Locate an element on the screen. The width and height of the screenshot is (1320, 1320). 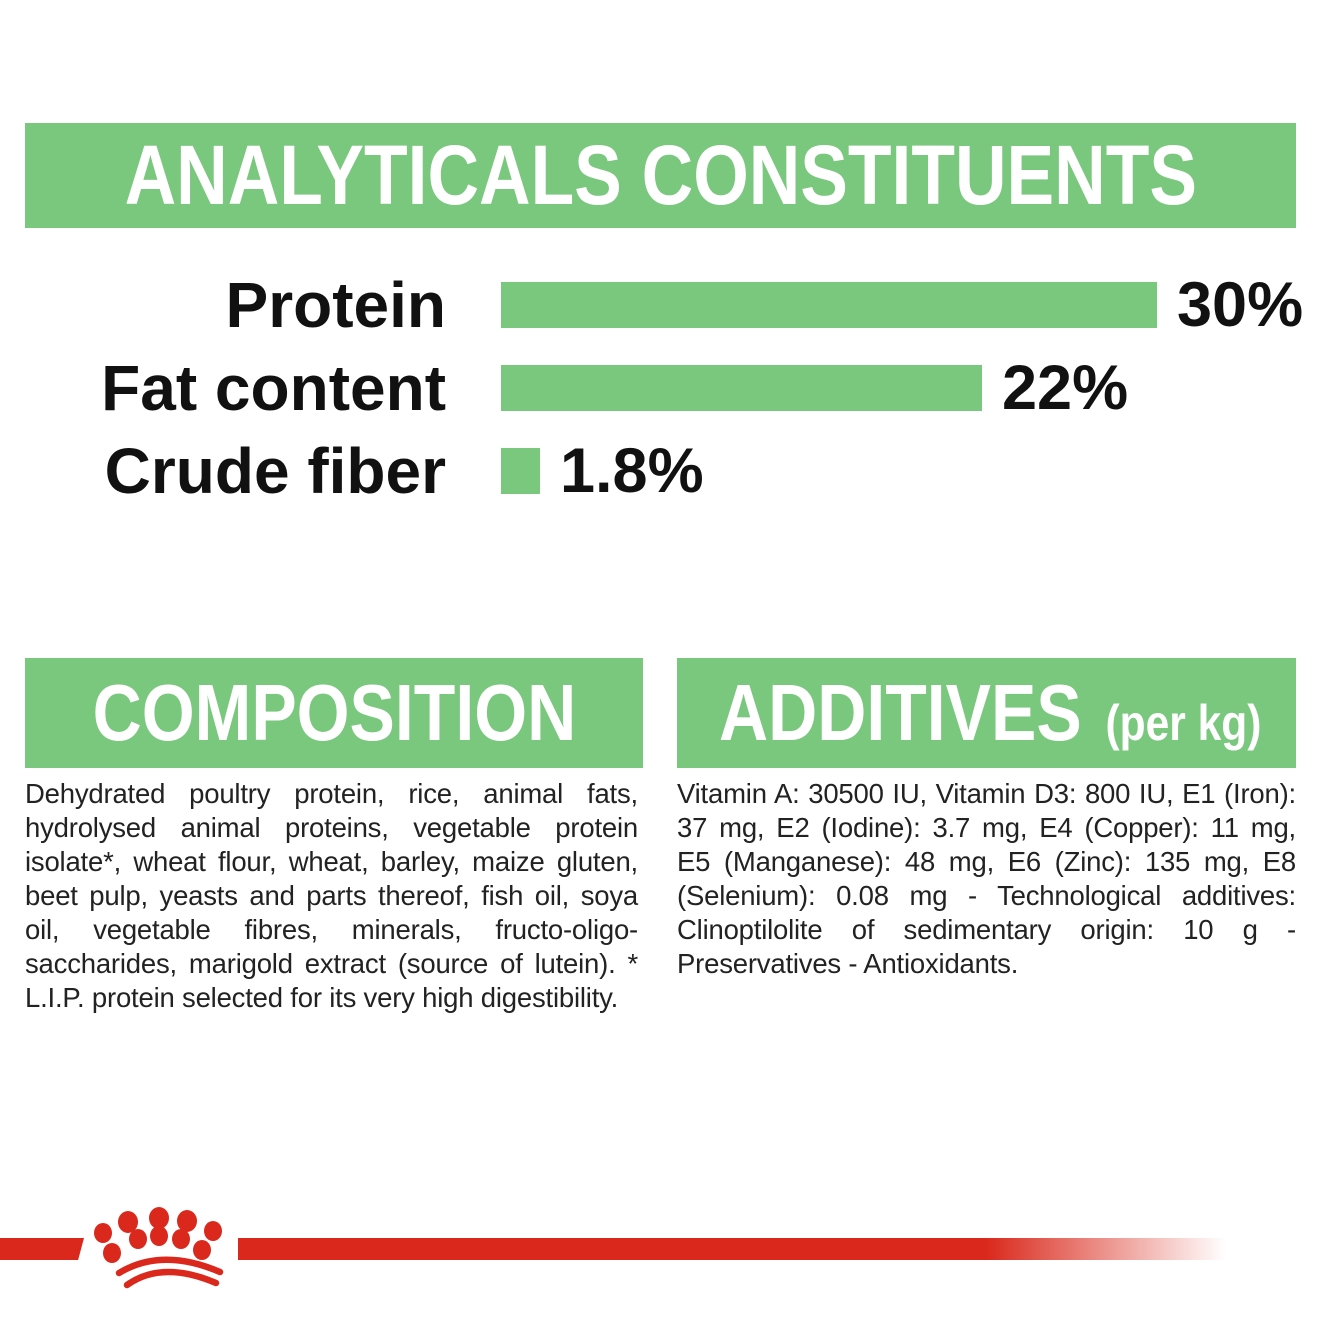
analyticals-header-band: ANALYTICALS CONSTITUENTS is located at coordinates (660, 175).